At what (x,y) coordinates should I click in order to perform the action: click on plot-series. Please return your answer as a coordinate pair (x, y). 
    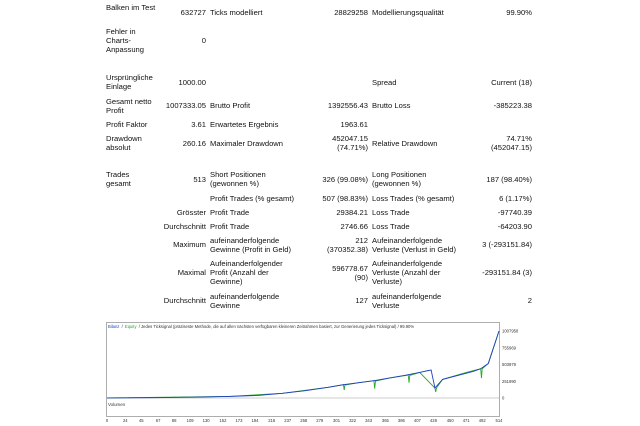
    Looking at the image, I should click on (303, 364).